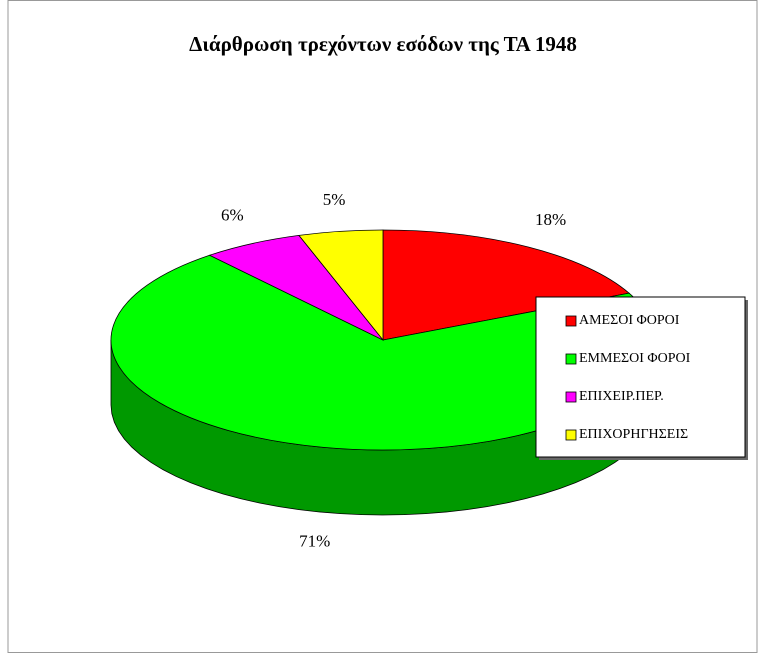  Describe the element at coordinates (334, 199) in the screenshot. I see `data-label: 5%` at that location.